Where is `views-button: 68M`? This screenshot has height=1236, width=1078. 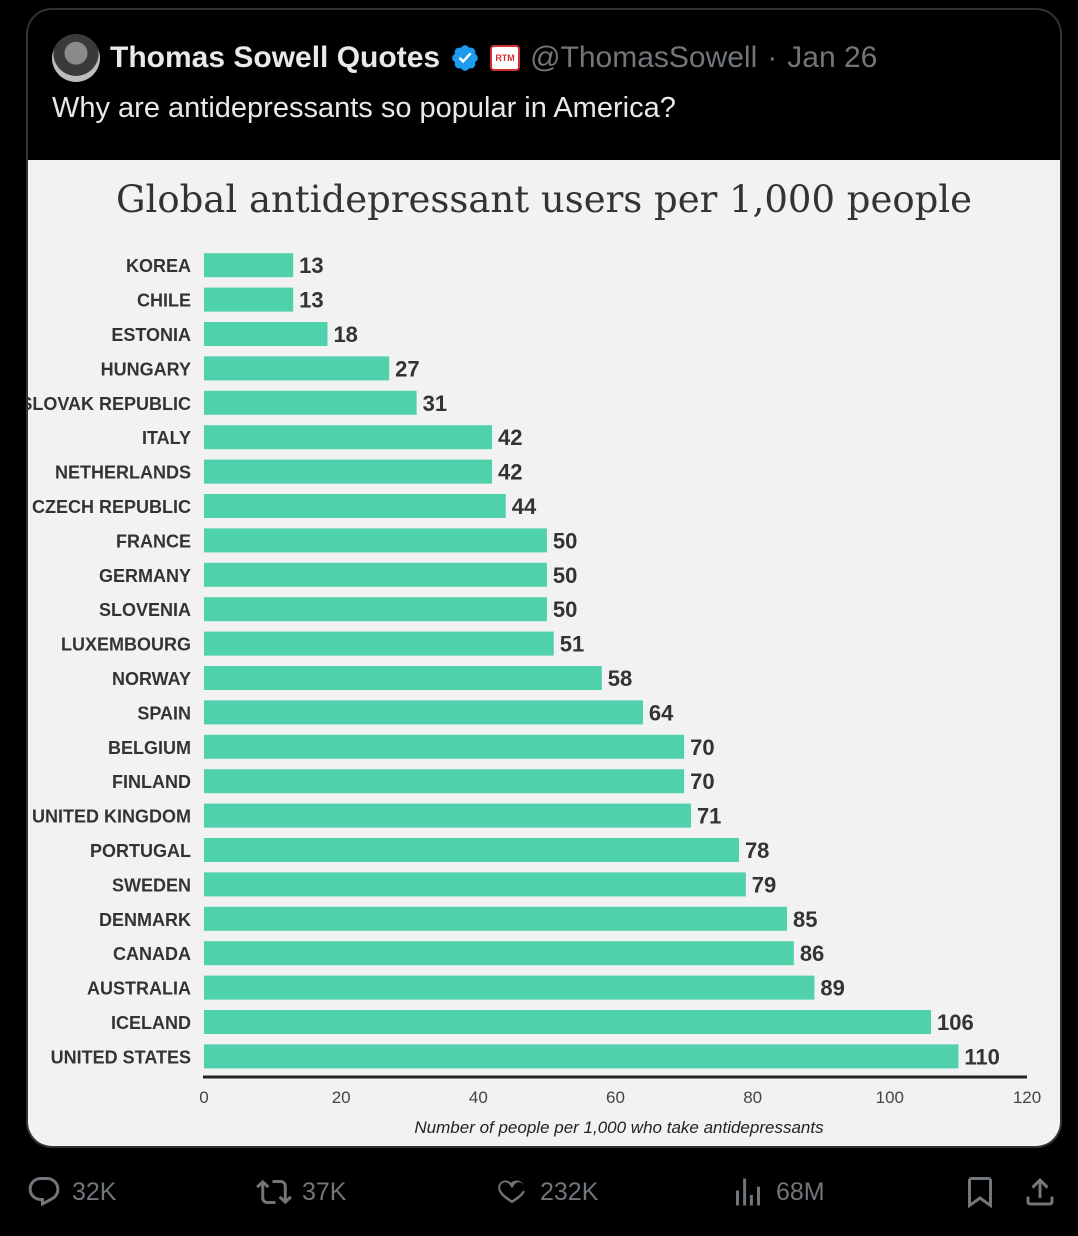
views-button: 68M is located at coordinates (777, 1192).